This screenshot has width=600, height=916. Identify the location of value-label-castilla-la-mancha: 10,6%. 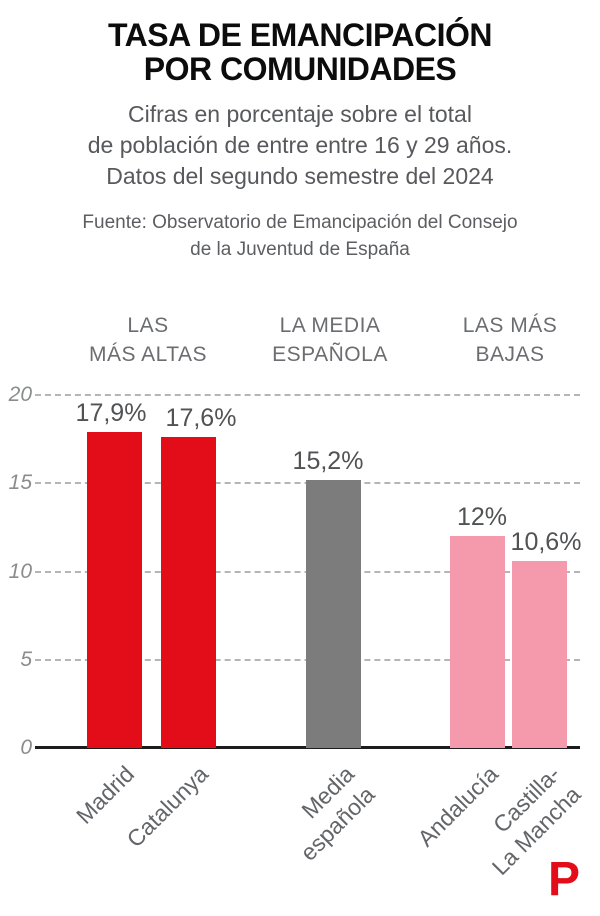
(546, 541).